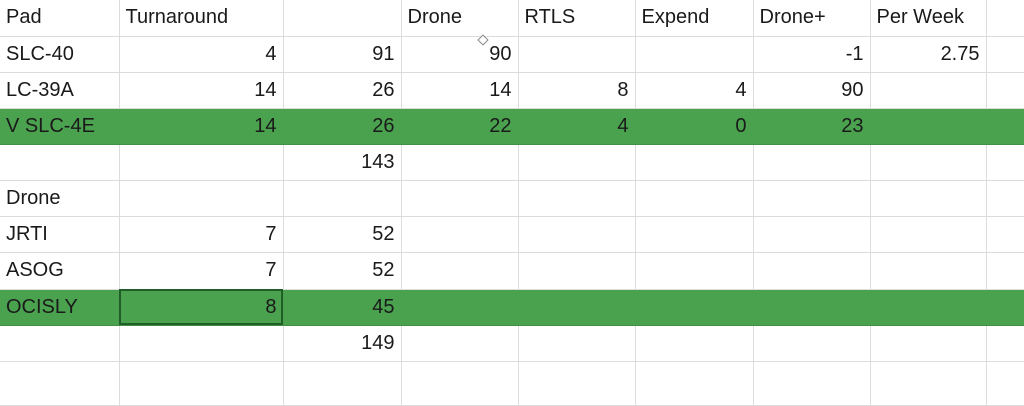 The width and height of the screenshot is (1024, 406). Describe the element at coordinates (342, 54) in the screenshot. I see `cell: 91` at that location.